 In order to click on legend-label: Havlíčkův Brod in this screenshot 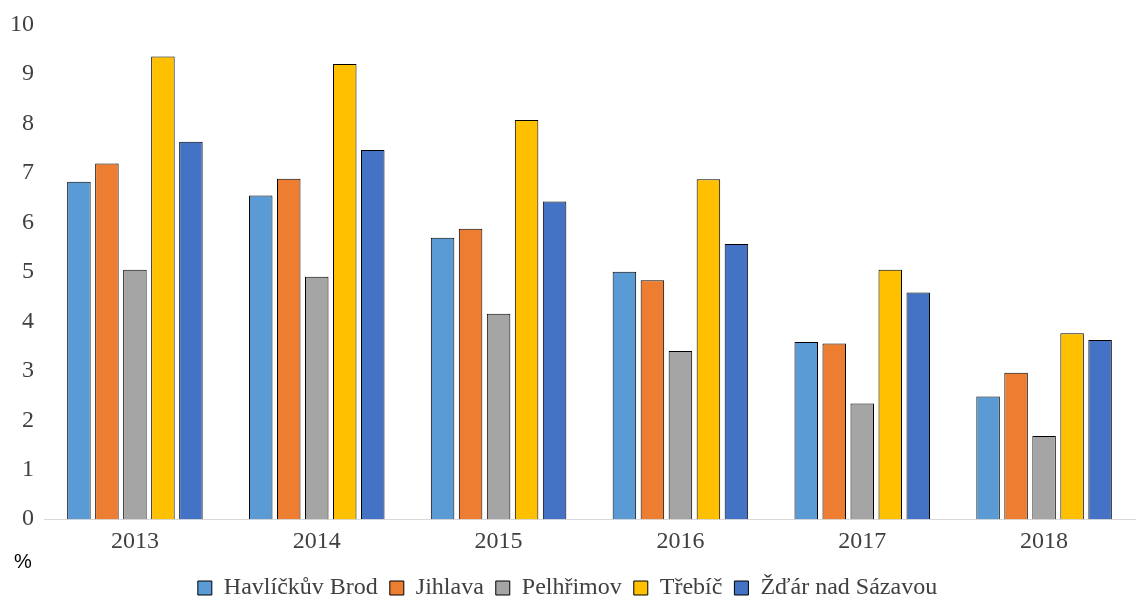, I will do `click(300, 586)`.